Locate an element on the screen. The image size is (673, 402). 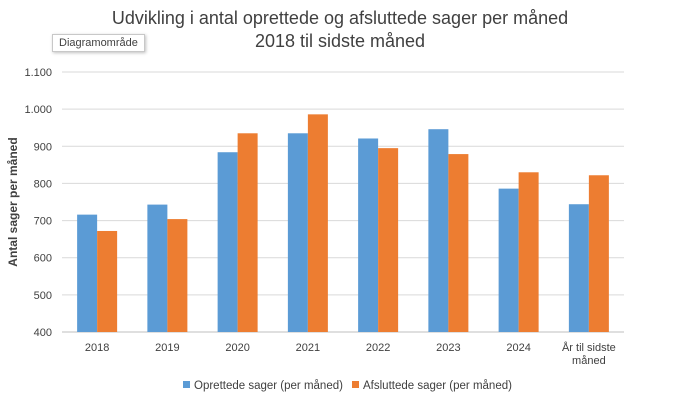
legend-label: Oprettede sager (per måned) is located at coordinates (268, 386).